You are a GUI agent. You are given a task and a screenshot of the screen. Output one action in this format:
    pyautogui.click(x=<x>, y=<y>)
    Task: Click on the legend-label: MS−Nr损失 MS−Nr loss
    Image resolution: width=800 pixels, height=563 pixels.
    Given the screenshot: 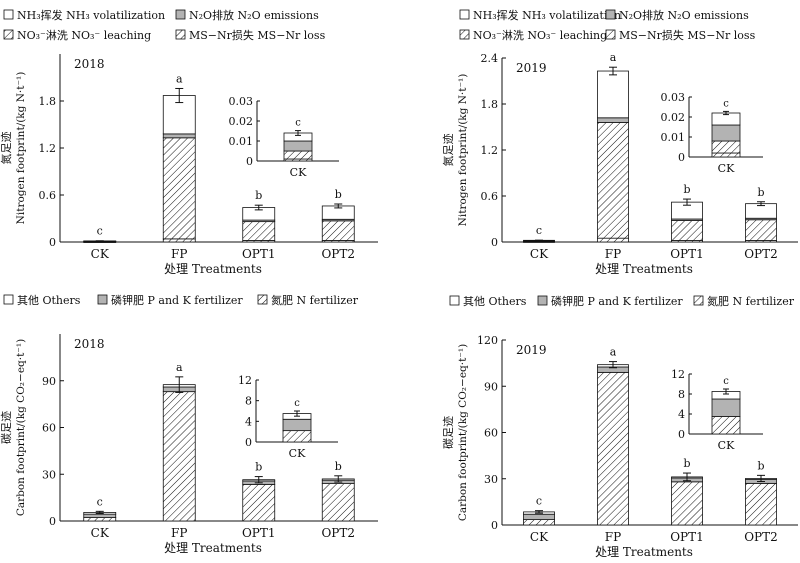 What is the action you would take?
    pyautogui.click(x=257, y=35)
    